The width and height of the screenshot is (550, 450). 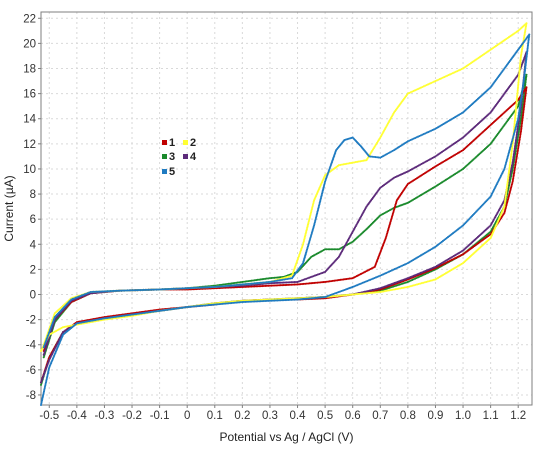 I want to click on x-tick-label: 0.6, so click(x=353, y=416).